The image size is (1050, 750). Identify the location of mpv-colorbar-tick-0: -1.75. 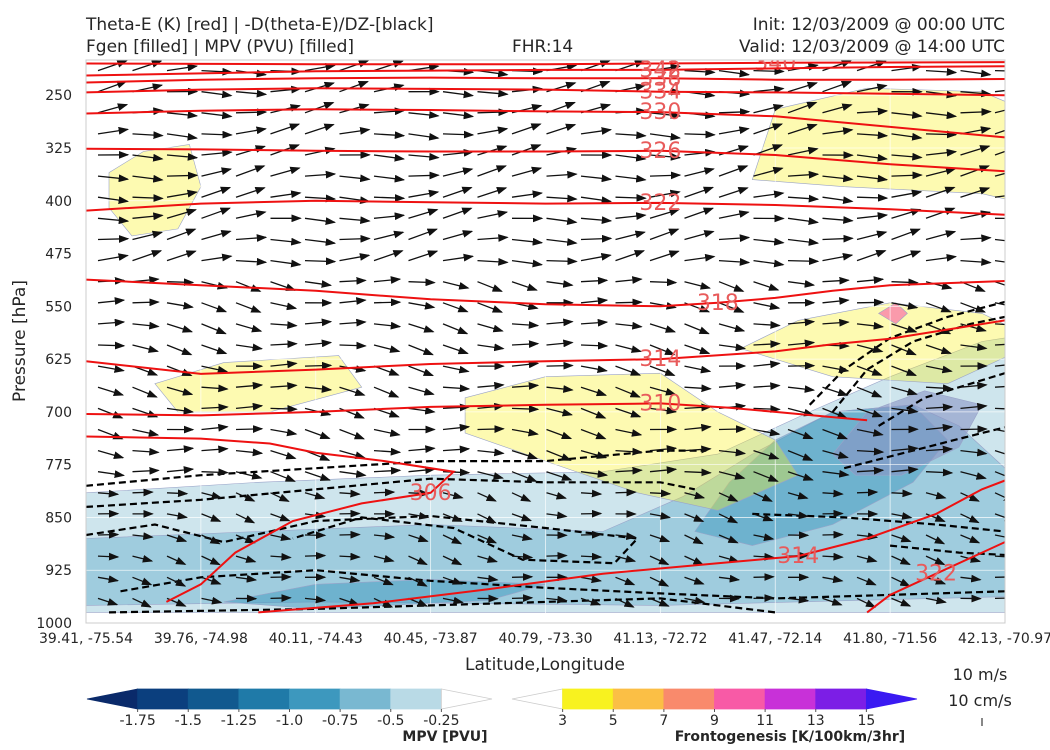
(138, 721).